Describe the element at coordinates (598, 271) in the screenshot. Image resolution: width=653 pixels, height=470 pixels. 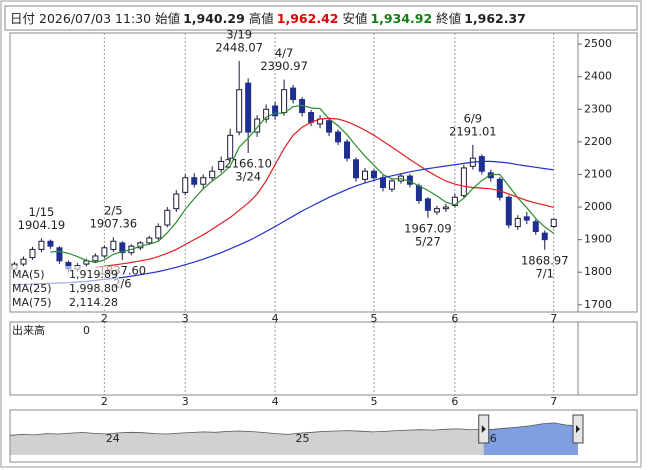
I see `y-tick-label: 1800` at that location.